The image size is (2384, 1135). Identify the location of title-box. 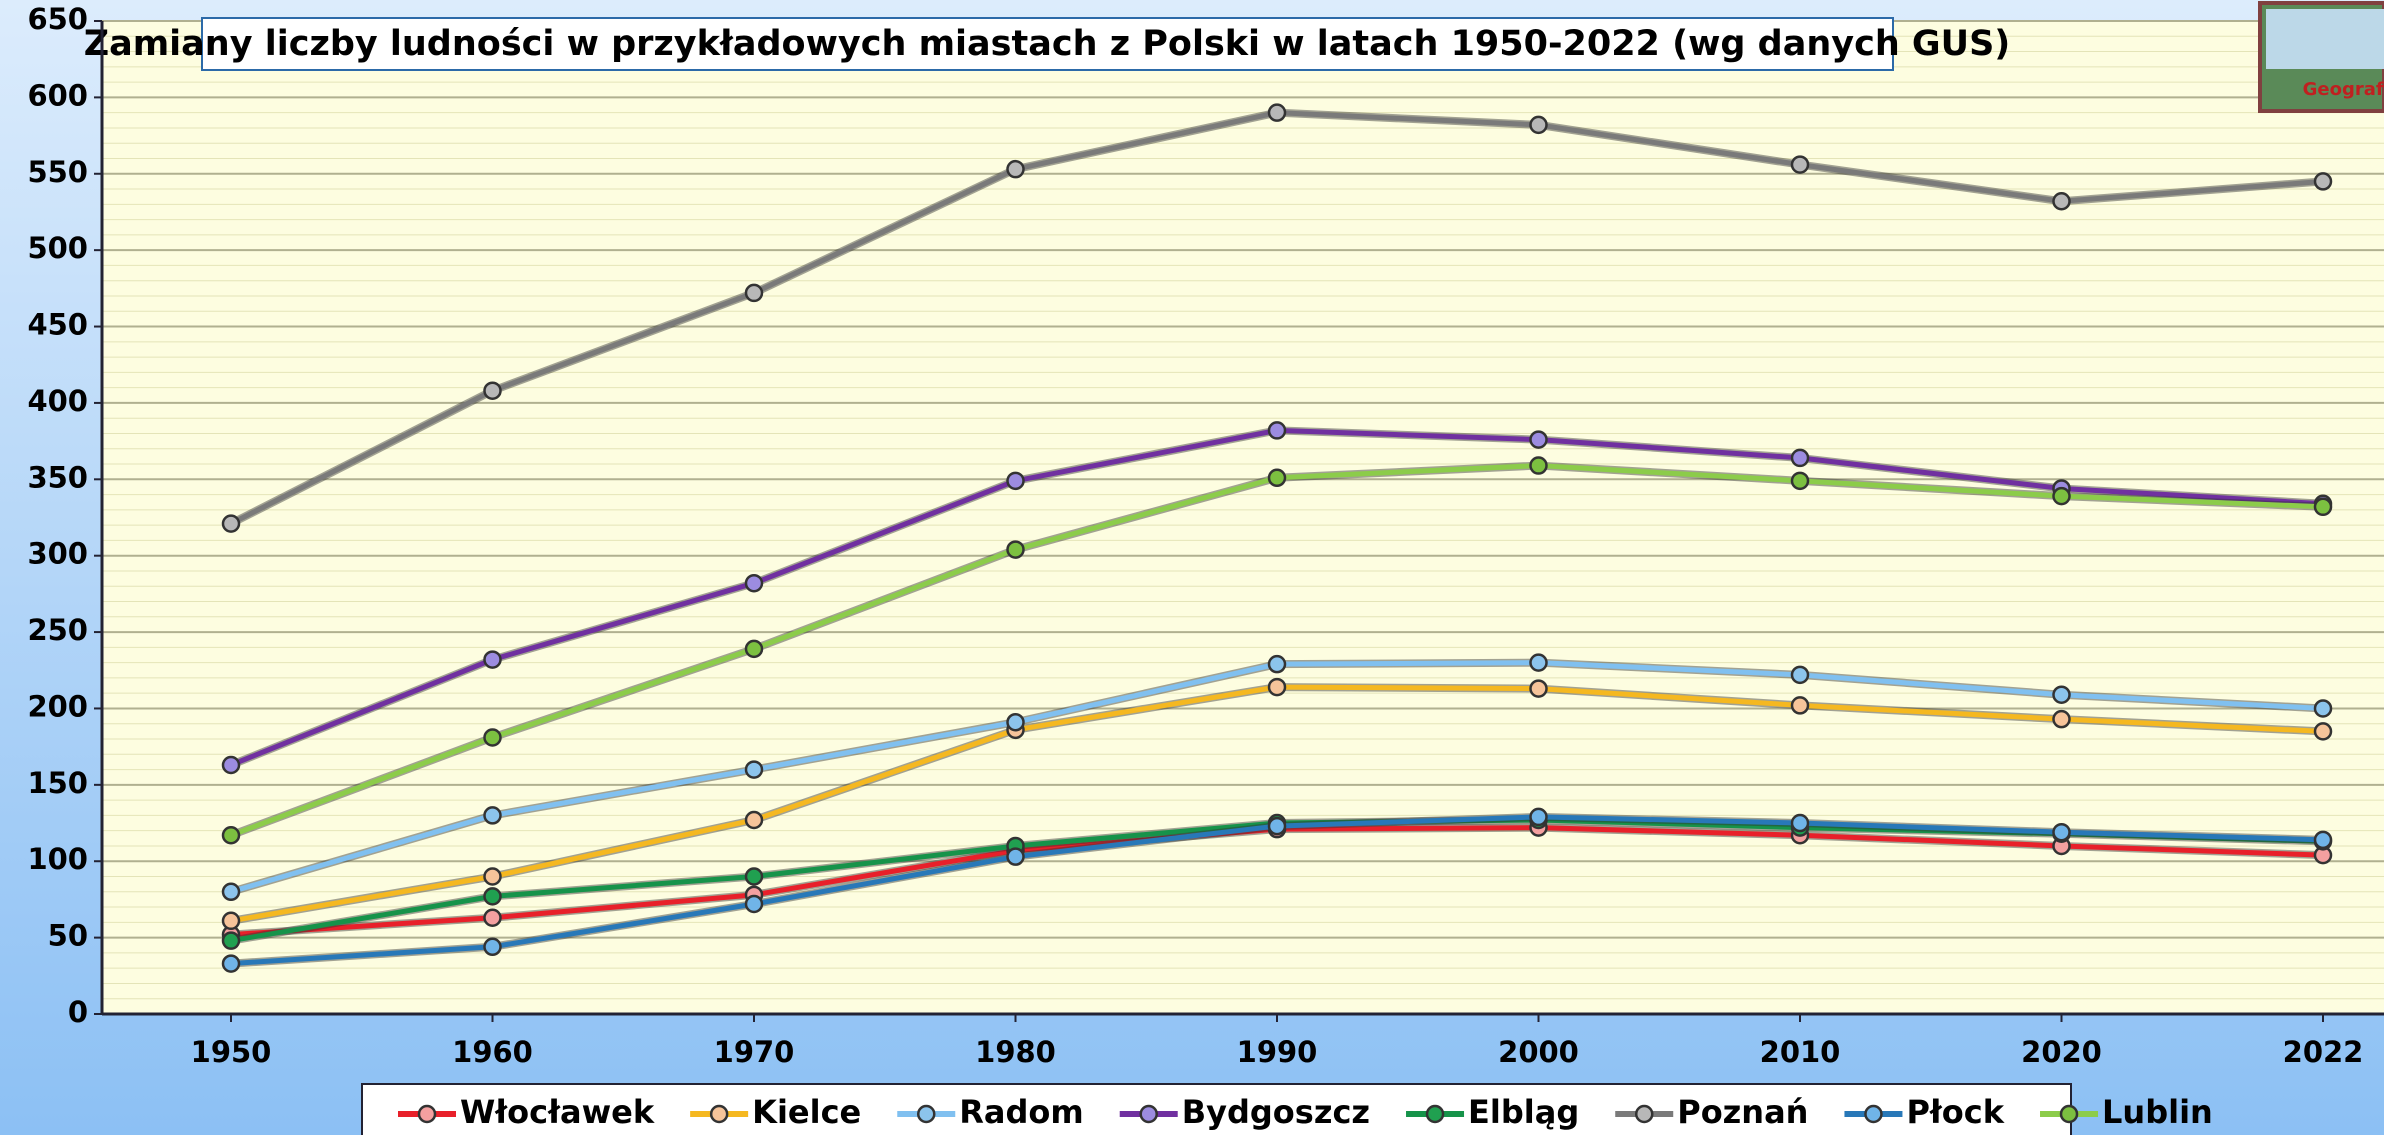
(1047, 44).